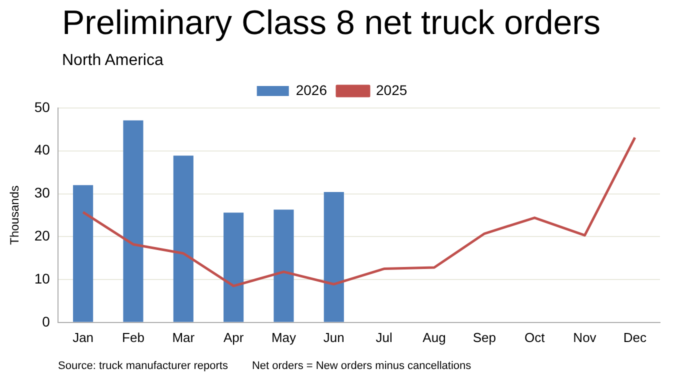  Describe the element at coordinates (535, 337) in the screenshot. I see `x-tick-label: Oct` at that location.